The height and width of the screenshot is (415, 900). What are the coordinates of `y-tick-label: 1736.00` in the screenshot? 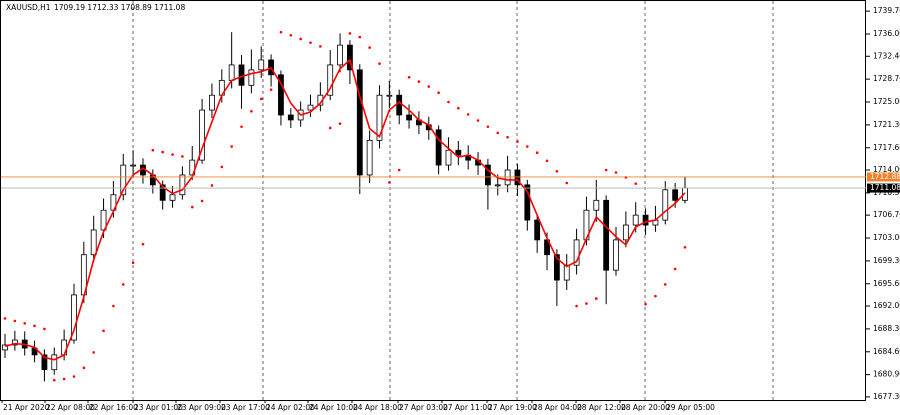 It's located at (886, 33).